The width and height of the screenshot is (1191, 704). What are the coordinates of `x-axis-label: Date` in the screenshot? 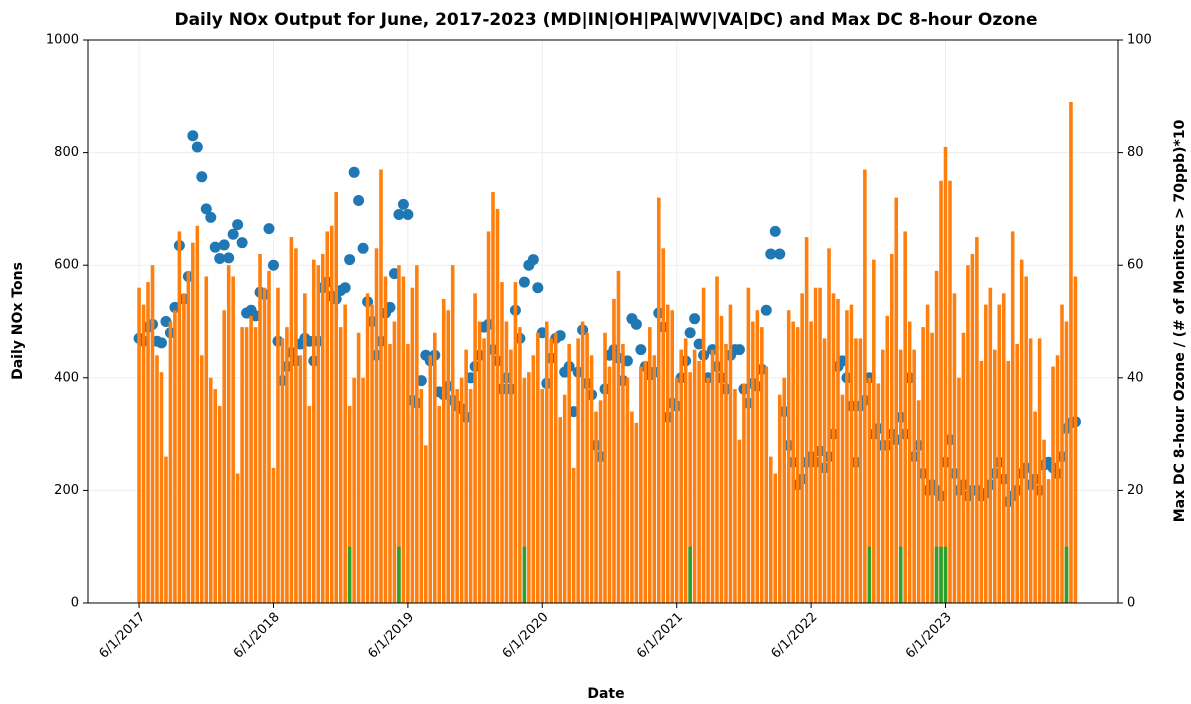 It's located at (605, 694).